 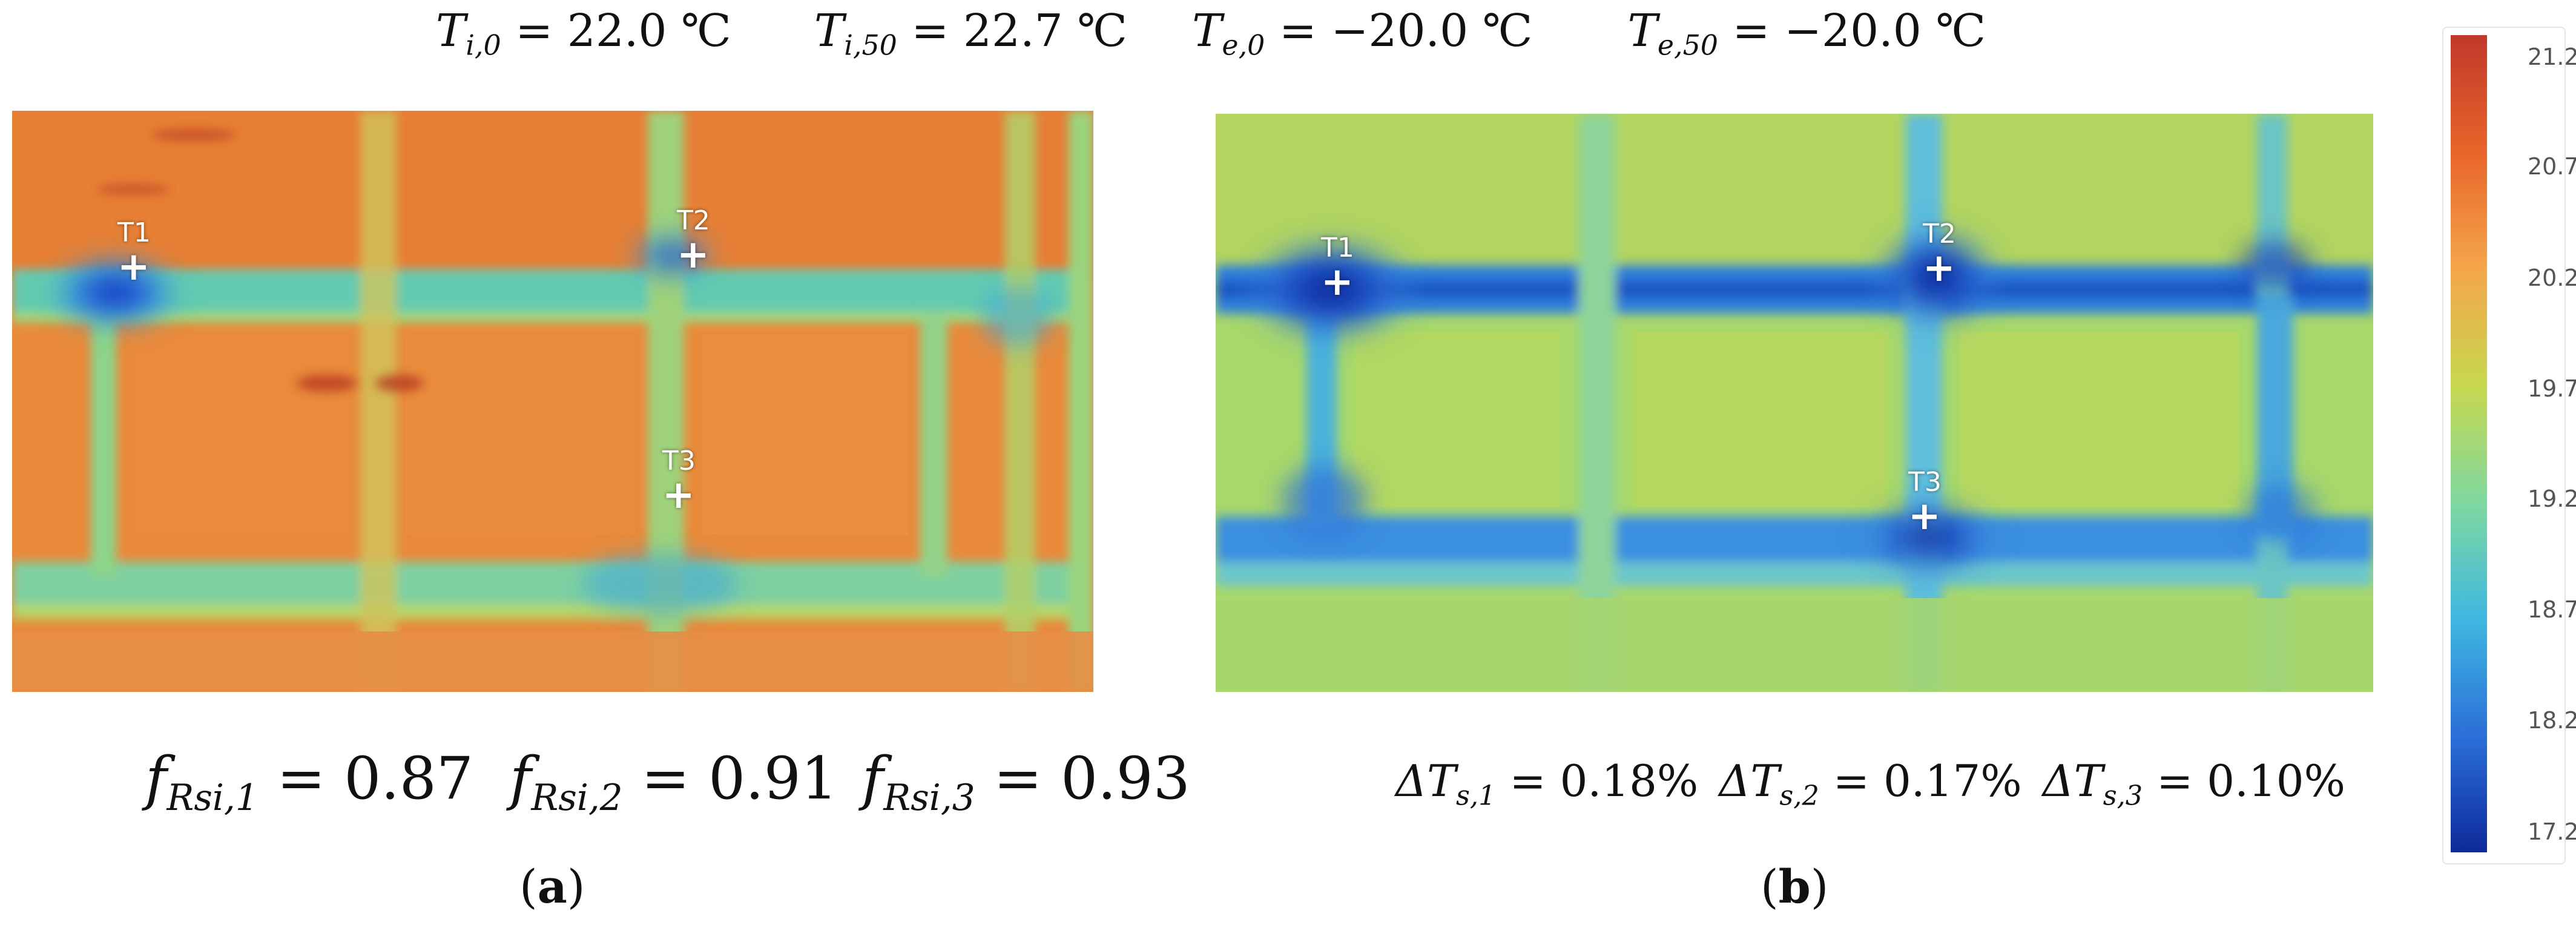 What do you see at coordinates (2552, 609) in the screenshot?
I see `colorbar-tick: 18.7` at bounding box center [2552, 609].